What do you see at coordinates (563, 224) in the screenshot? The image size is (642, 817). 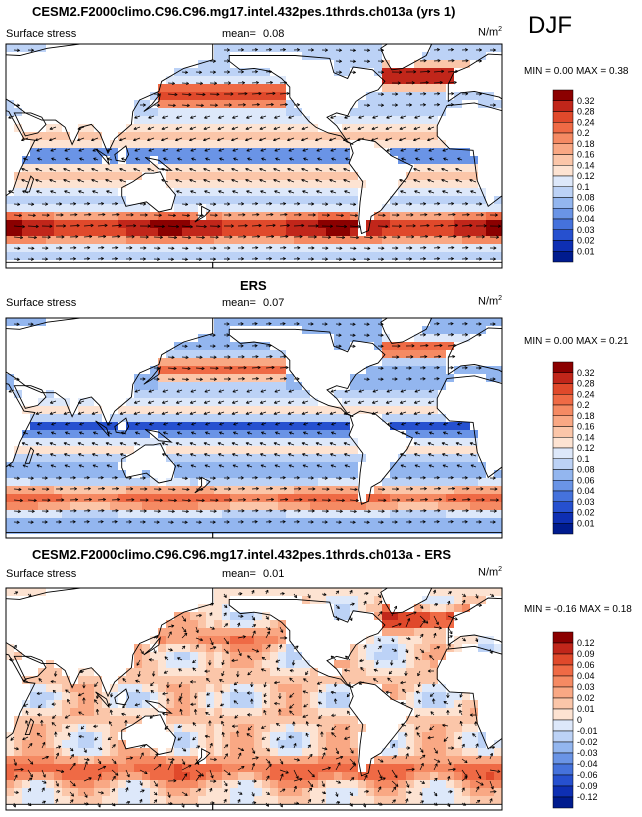 I see `colorbar-swatch` at bounding box center [563, 224].